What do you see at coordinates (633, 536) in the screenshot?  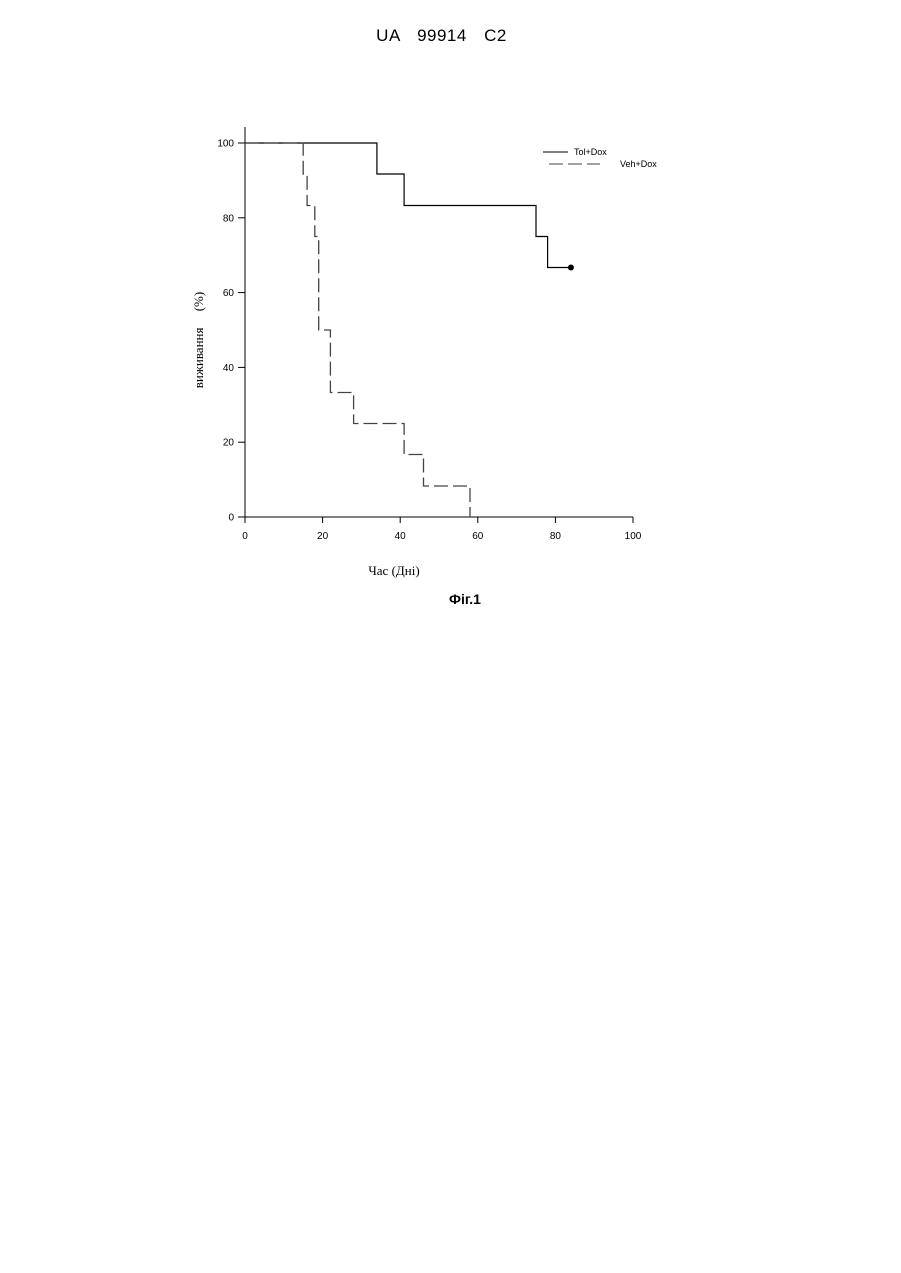 I see `x-tick-label: 100` at bounding box center [633, 536].